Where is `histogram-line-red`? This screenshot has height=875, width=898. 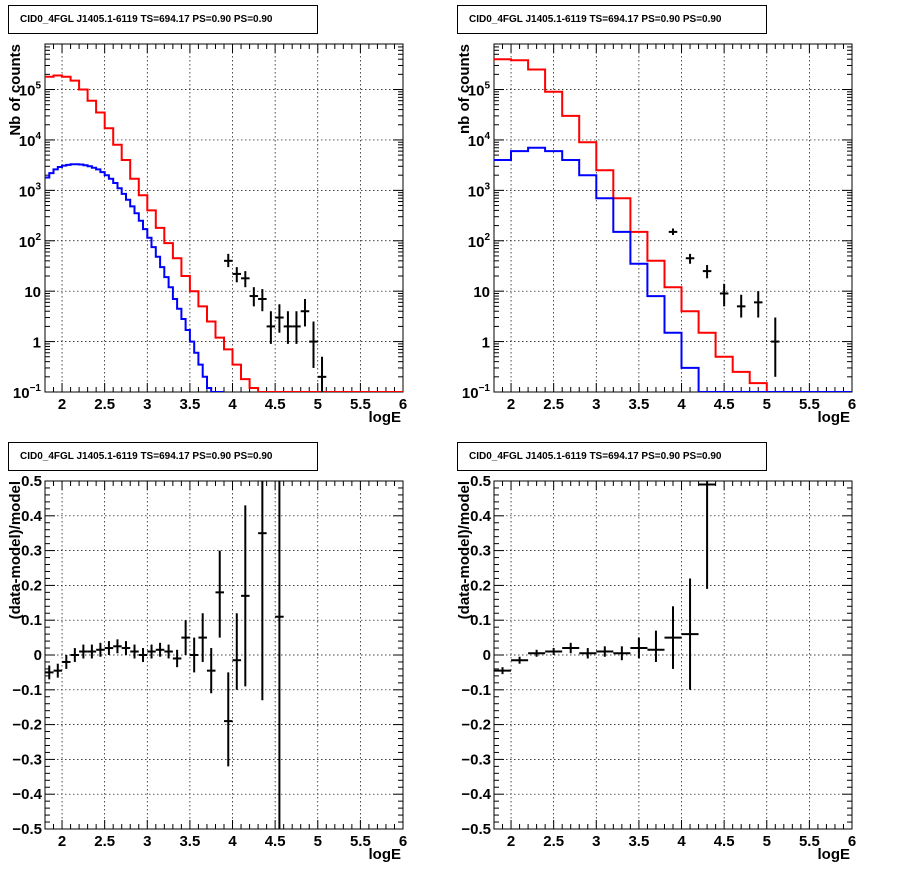 histogram-line-red is located at coordinates (224, 233).